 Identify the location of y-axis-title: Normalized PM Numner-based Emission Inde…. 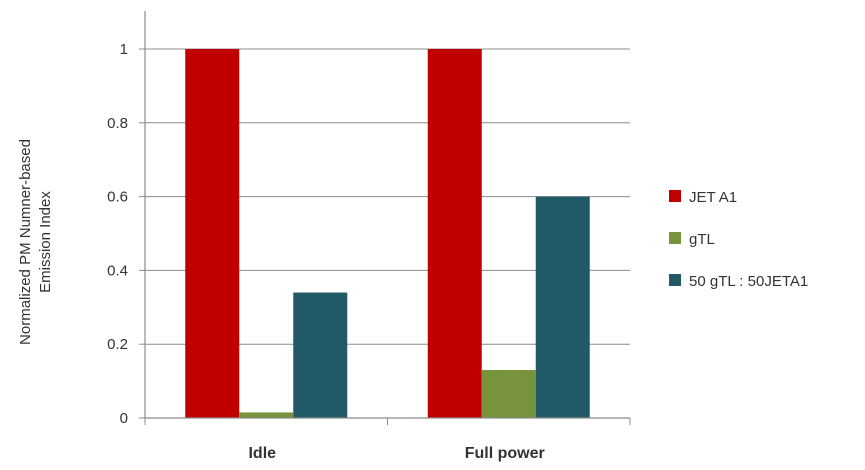
(35, 242).